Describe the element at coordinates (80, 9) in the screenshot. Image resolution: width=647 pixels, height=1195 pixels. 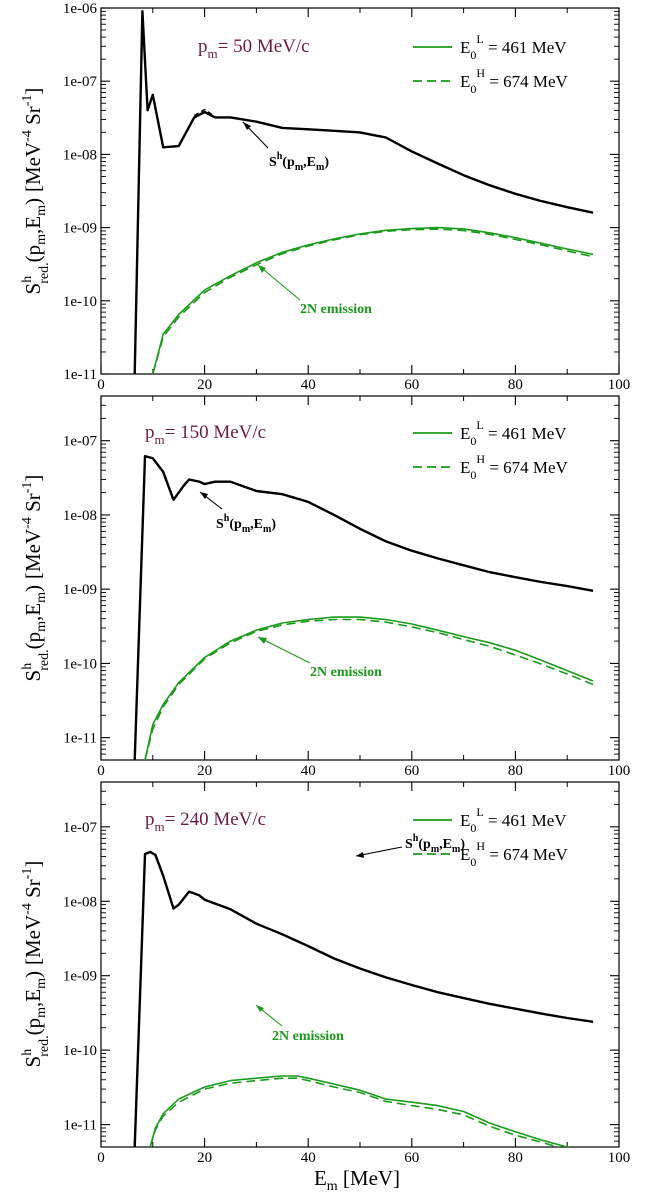
I see `y-tick-label: 1e-06` at that location.